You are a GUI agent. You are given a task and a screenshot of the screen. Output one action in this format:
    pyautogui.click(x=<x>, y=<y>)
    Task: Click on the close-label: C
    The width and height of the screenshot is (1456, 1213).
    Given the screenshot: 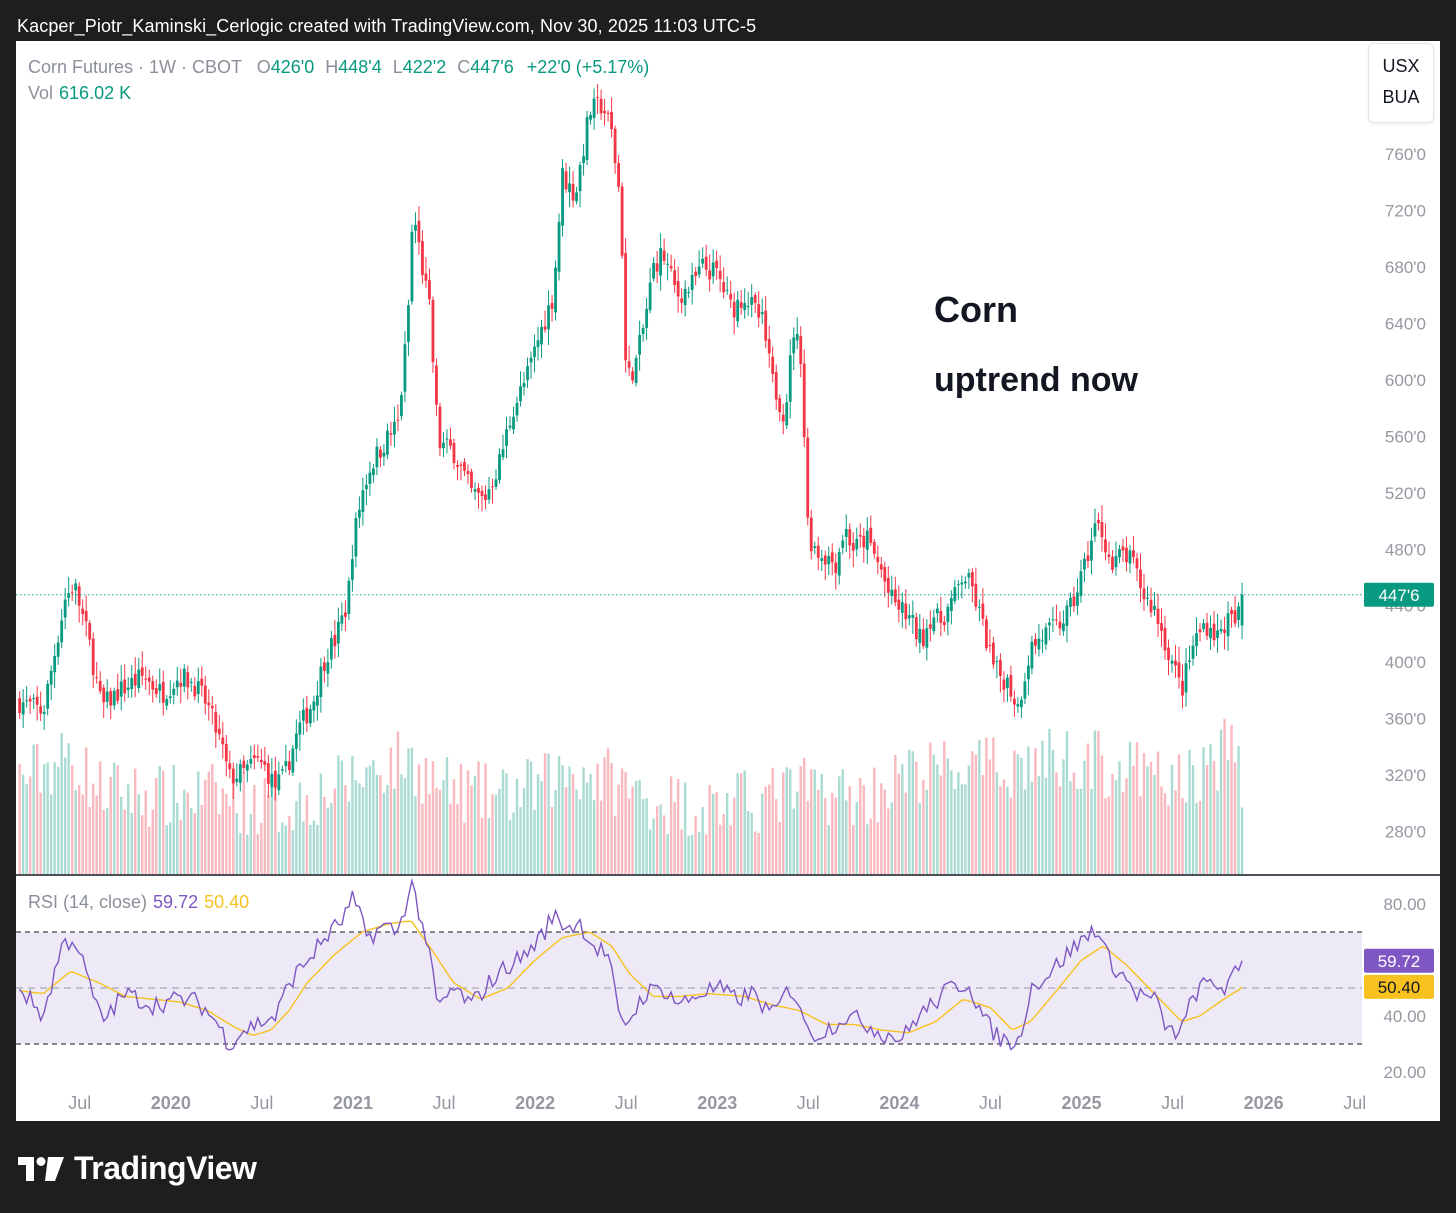 What is the action you would take?
    pyautogui.click(x=464, y=67)
    